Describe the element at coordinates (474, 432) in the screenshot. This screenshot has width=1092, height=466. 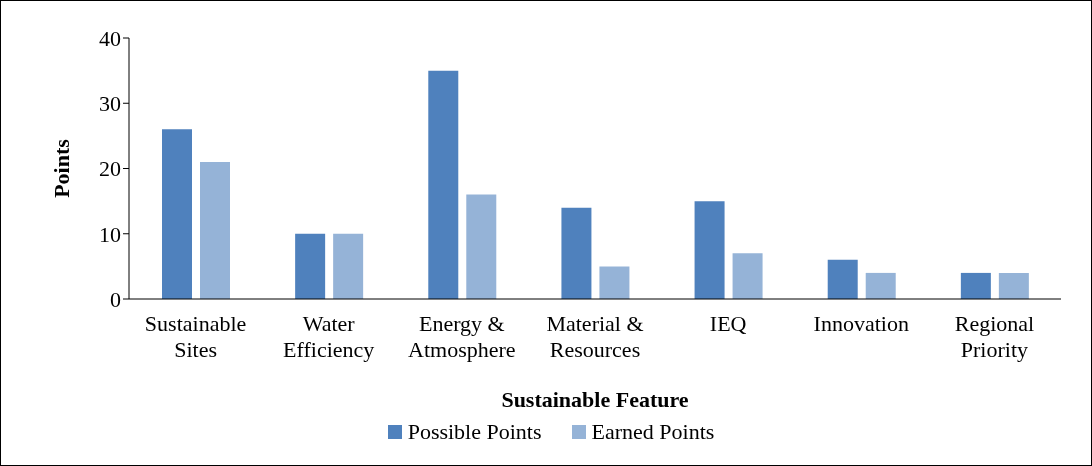
I see `legend-label: Possible Points` at that location.